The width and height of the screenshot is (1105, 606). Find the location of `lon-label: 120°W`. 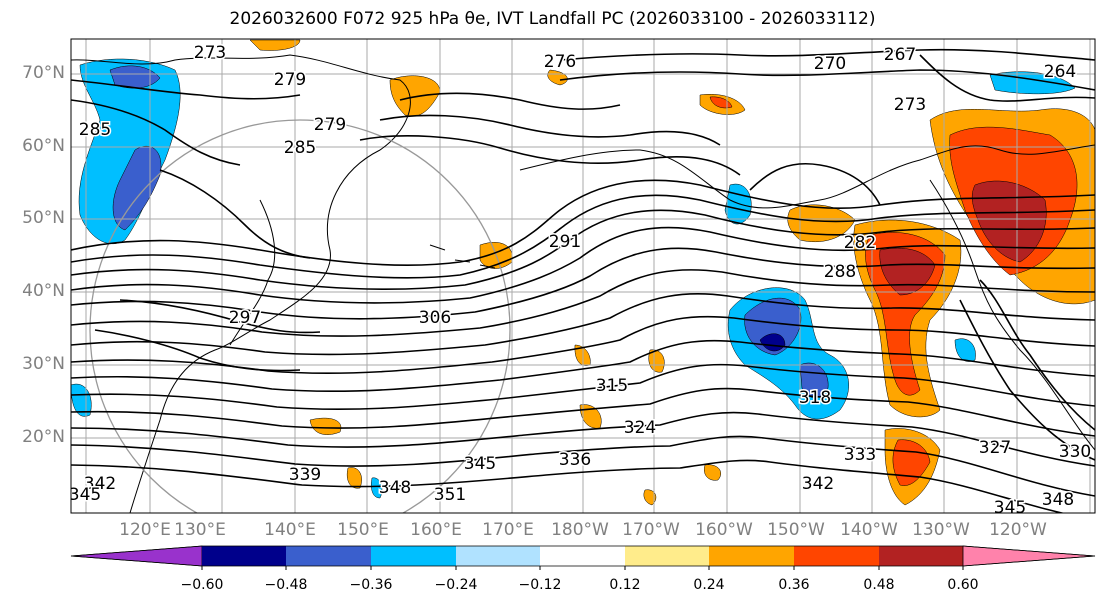

lon-label: 120°W is located at coordinates (1018, 530).